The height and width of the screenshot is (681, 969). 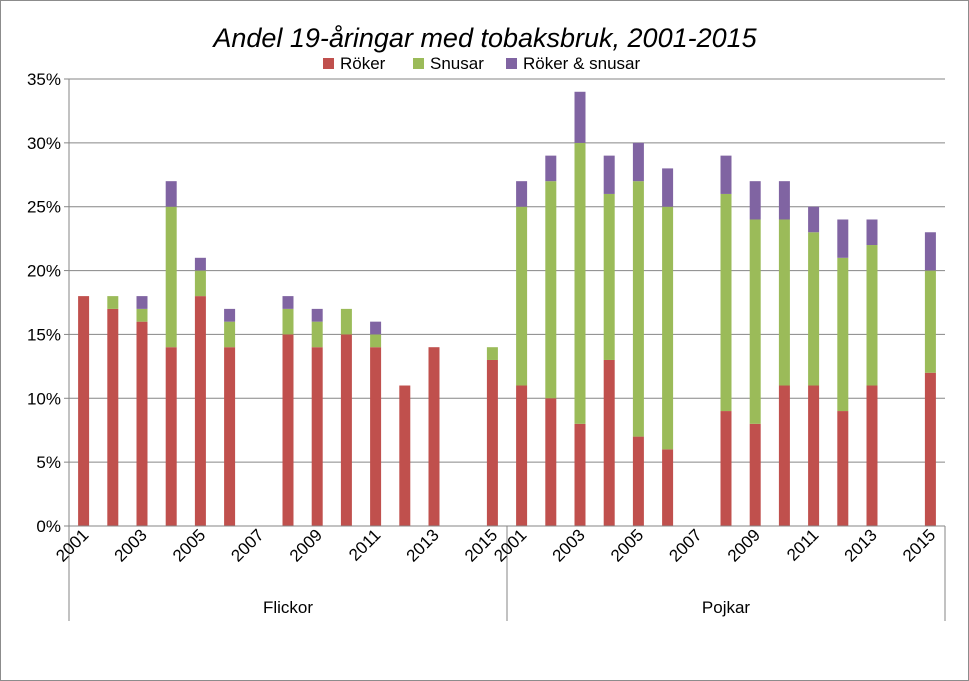 What do you see at coordinates (744, 545) in the screenshot?
I see `x-tick-label: 2009` at bounding box center [744, 545].